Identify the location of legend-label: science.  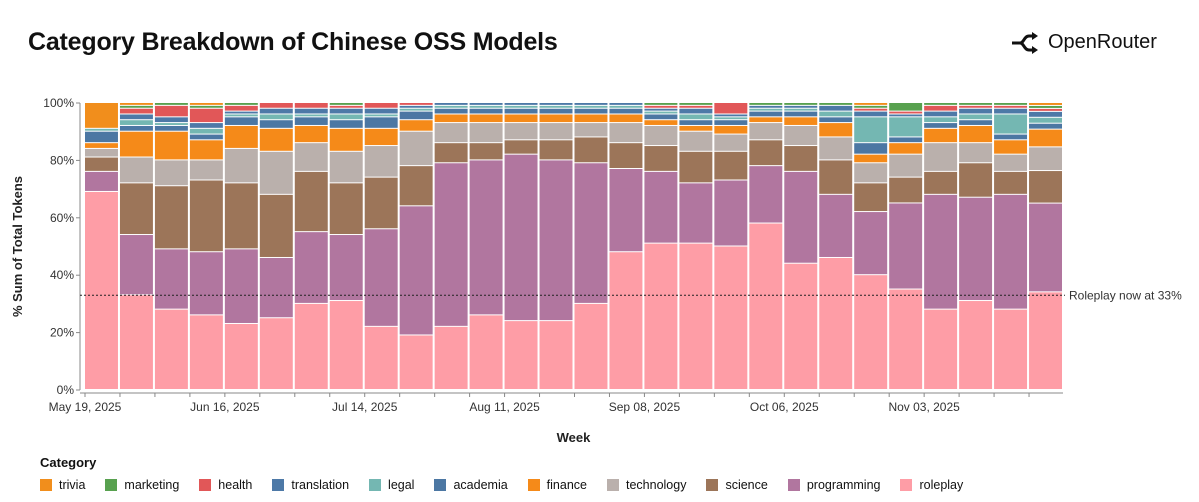
(746, 485).